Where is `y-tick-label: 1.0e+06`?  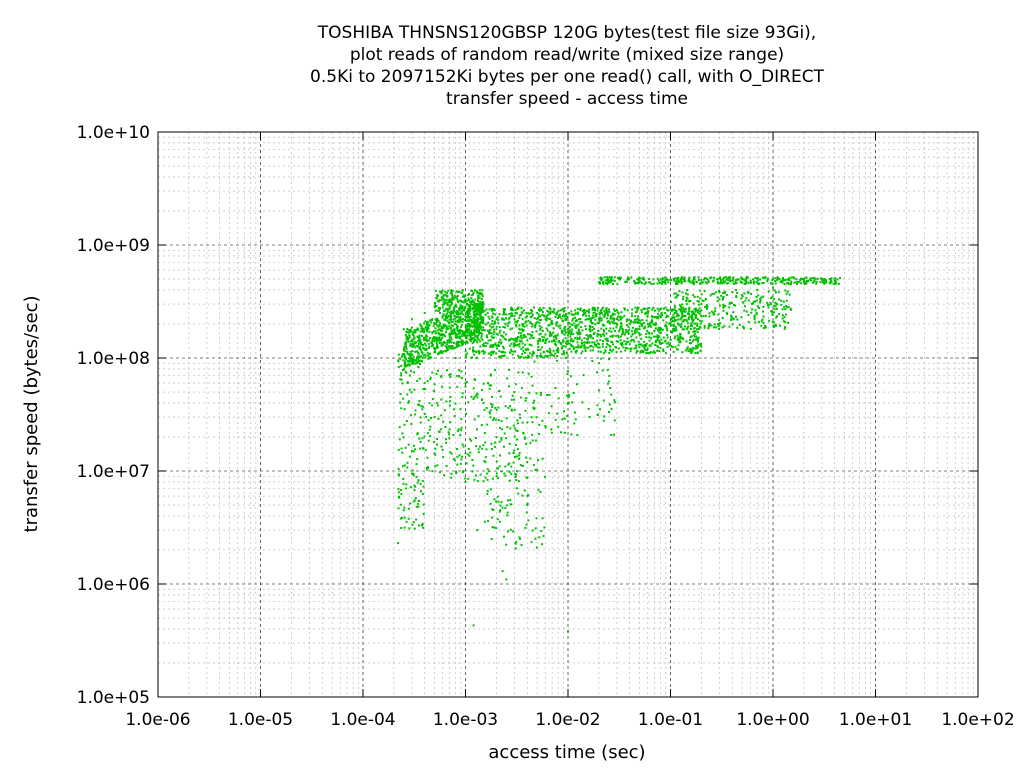
y-tick-label: 1.0e+06 is located at coordinates (113, 585).